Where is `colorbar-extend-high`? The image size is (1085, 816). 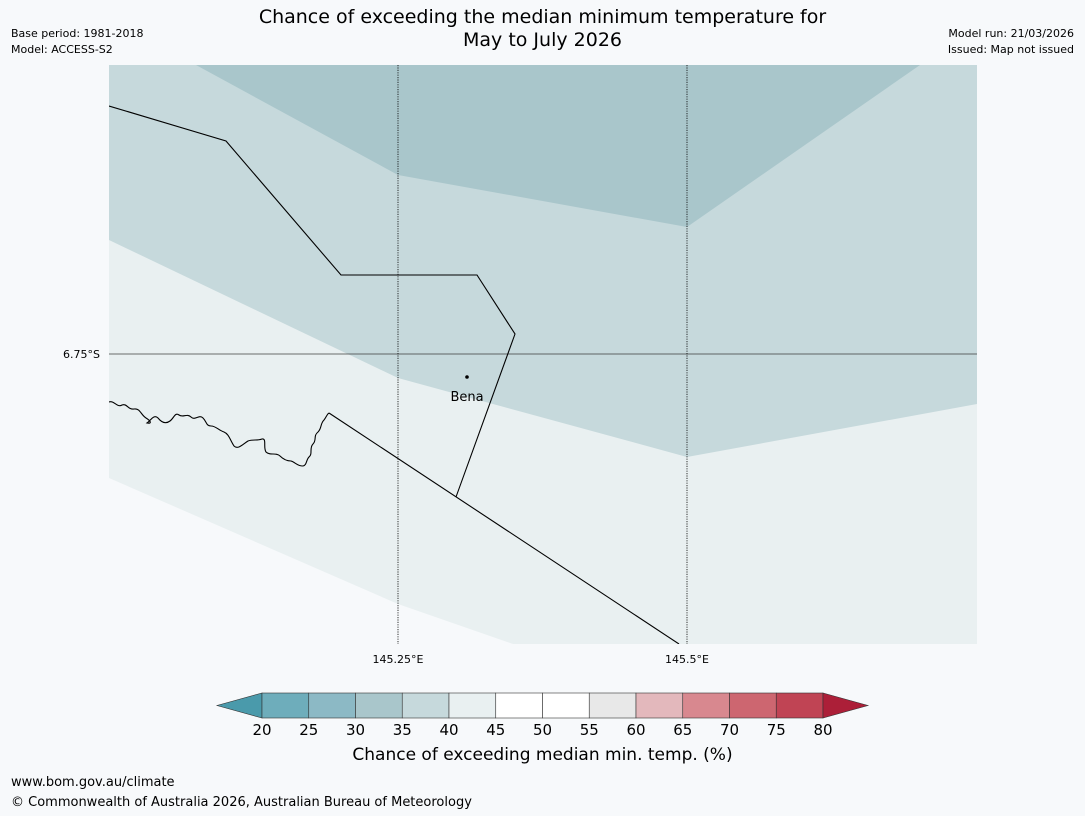
colorbar-extend-high is located at coordinates (846, 705).